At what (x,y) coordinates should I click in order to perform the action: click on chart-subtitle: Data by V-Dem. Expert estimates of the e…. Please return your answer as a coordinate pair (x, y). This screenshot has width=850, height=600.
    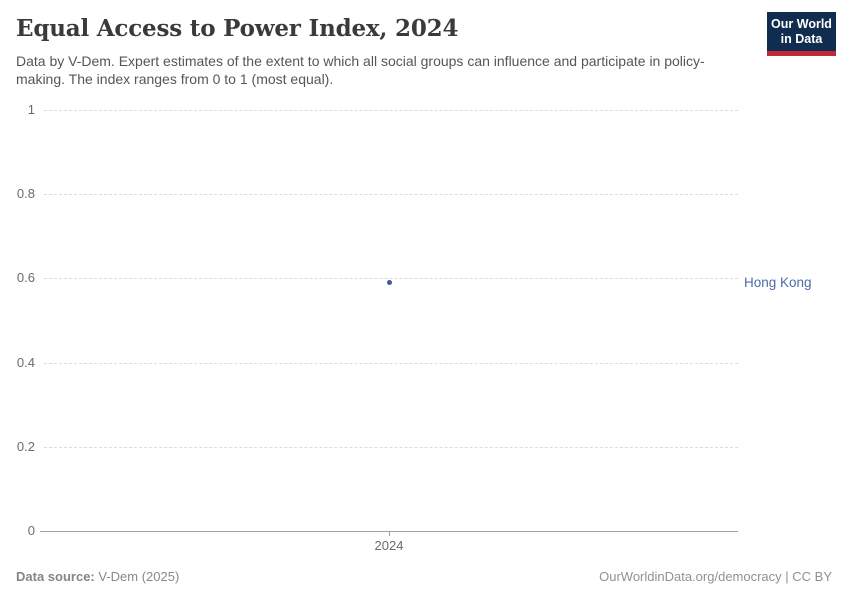
    Looking at the image, I should click on (360, 70).